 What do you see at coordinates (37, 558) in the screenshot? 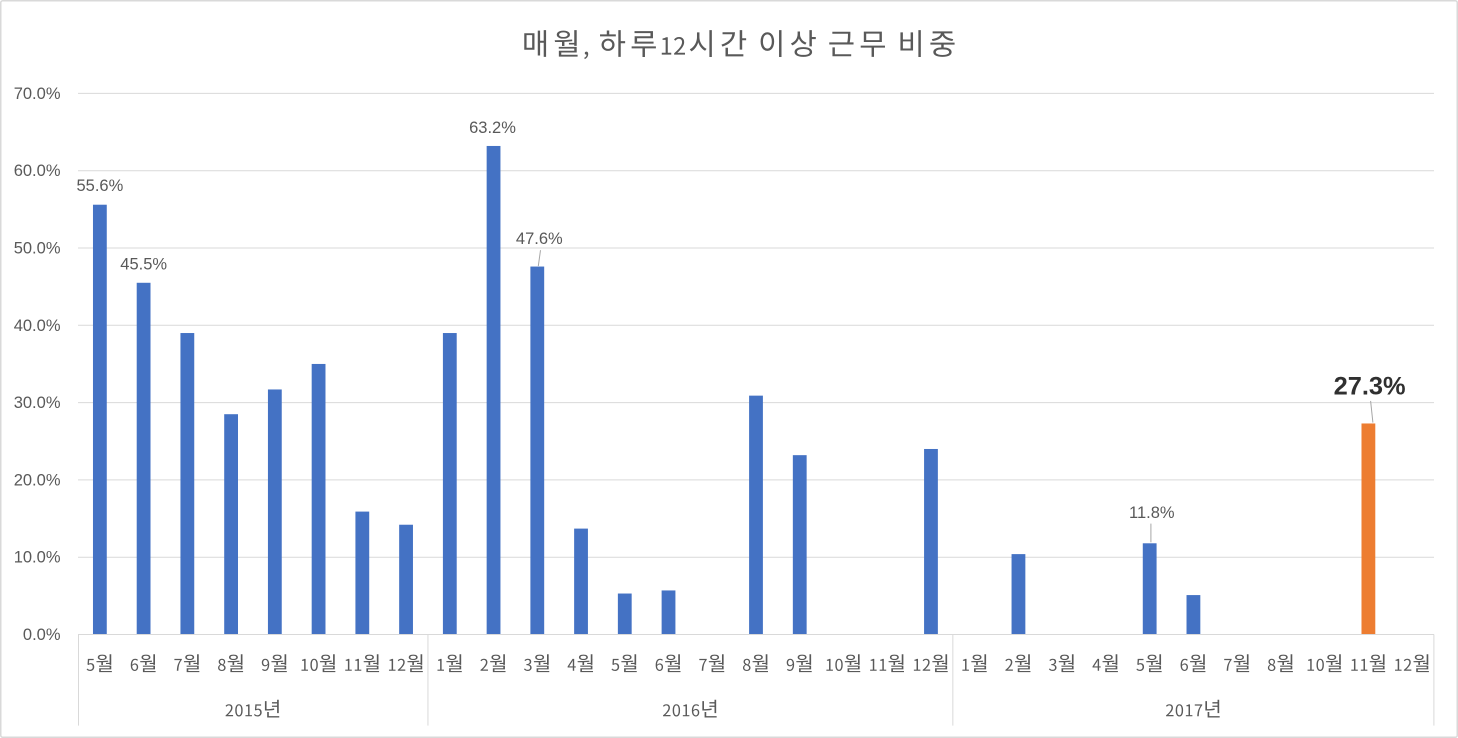
I see `svg-text: 10.0%` at bounding box center [37, 558].